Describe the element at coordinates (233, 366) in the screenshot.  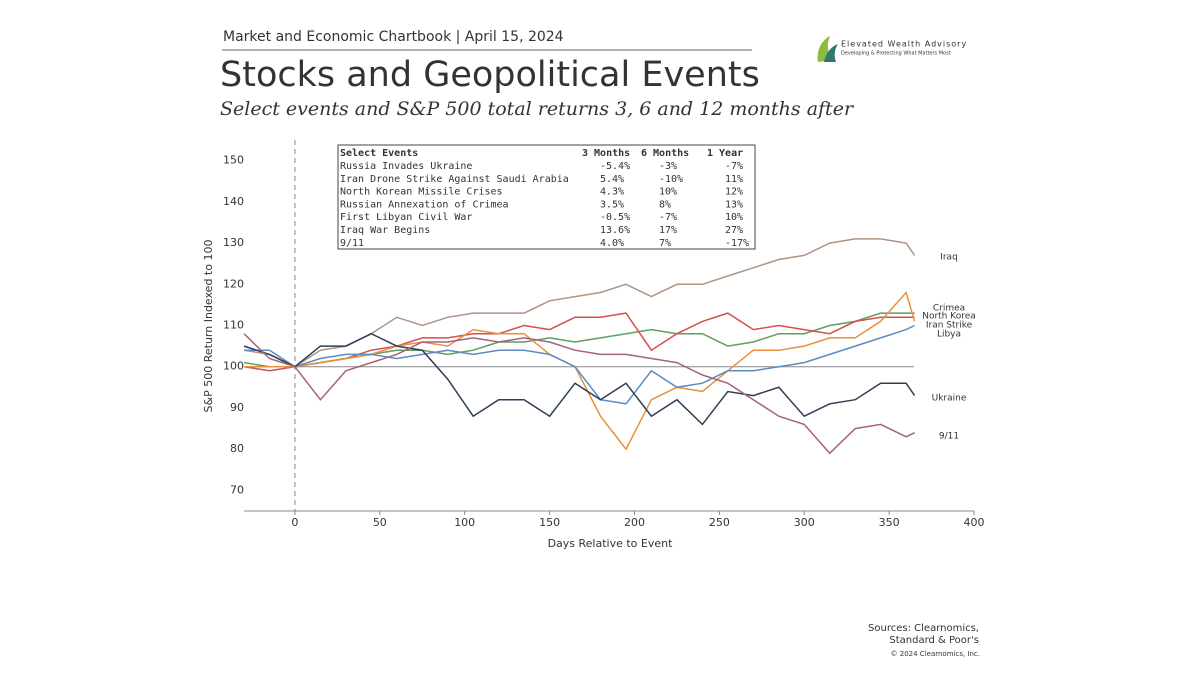
I see `y-tick-label: 100` at that location.